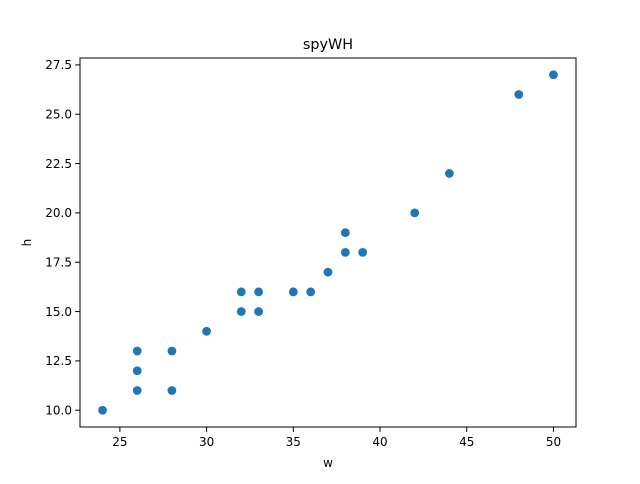 This screenshot has height=484, width=640. Describe the element at coordinates (58, 164) in the screenshot. I see `y-tick-label: 22.5` at that location.